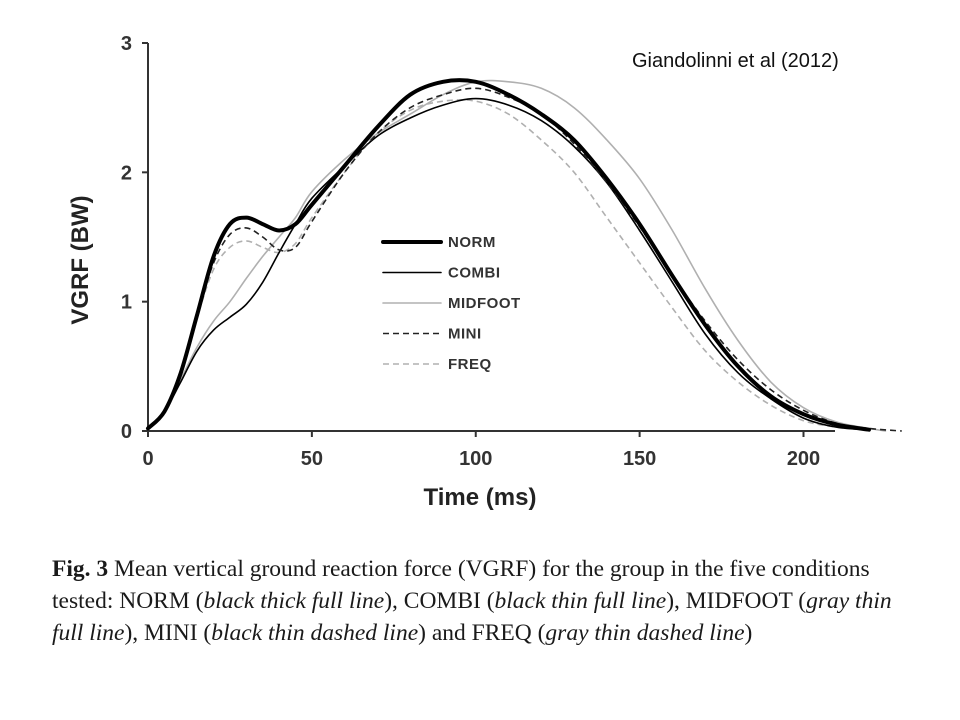  I want to click on caption-segment: ) and FREQ (, so click(482, 633).